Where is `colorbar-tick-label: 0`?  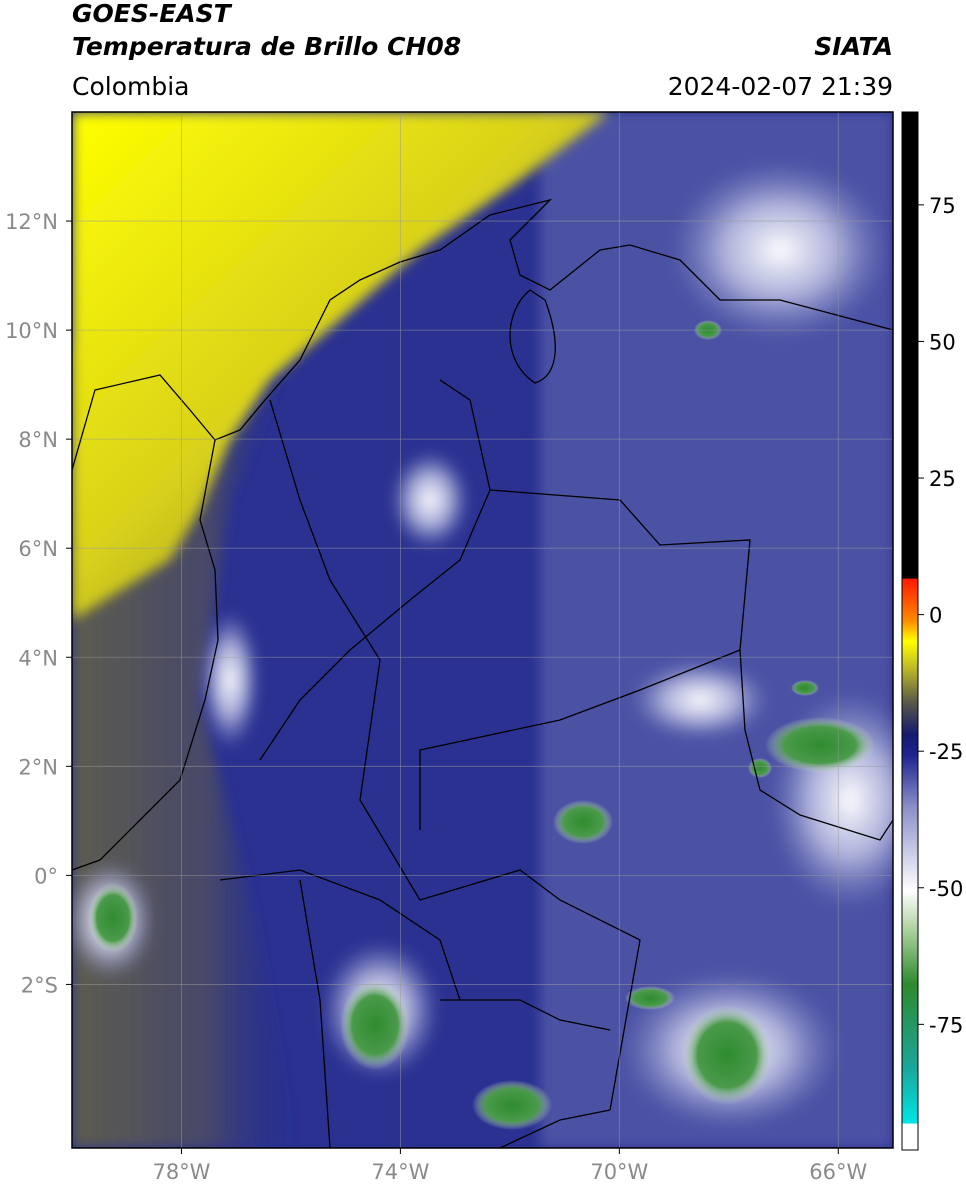 colorbar-tick-label: 0 is located at coordinates (935, 616).